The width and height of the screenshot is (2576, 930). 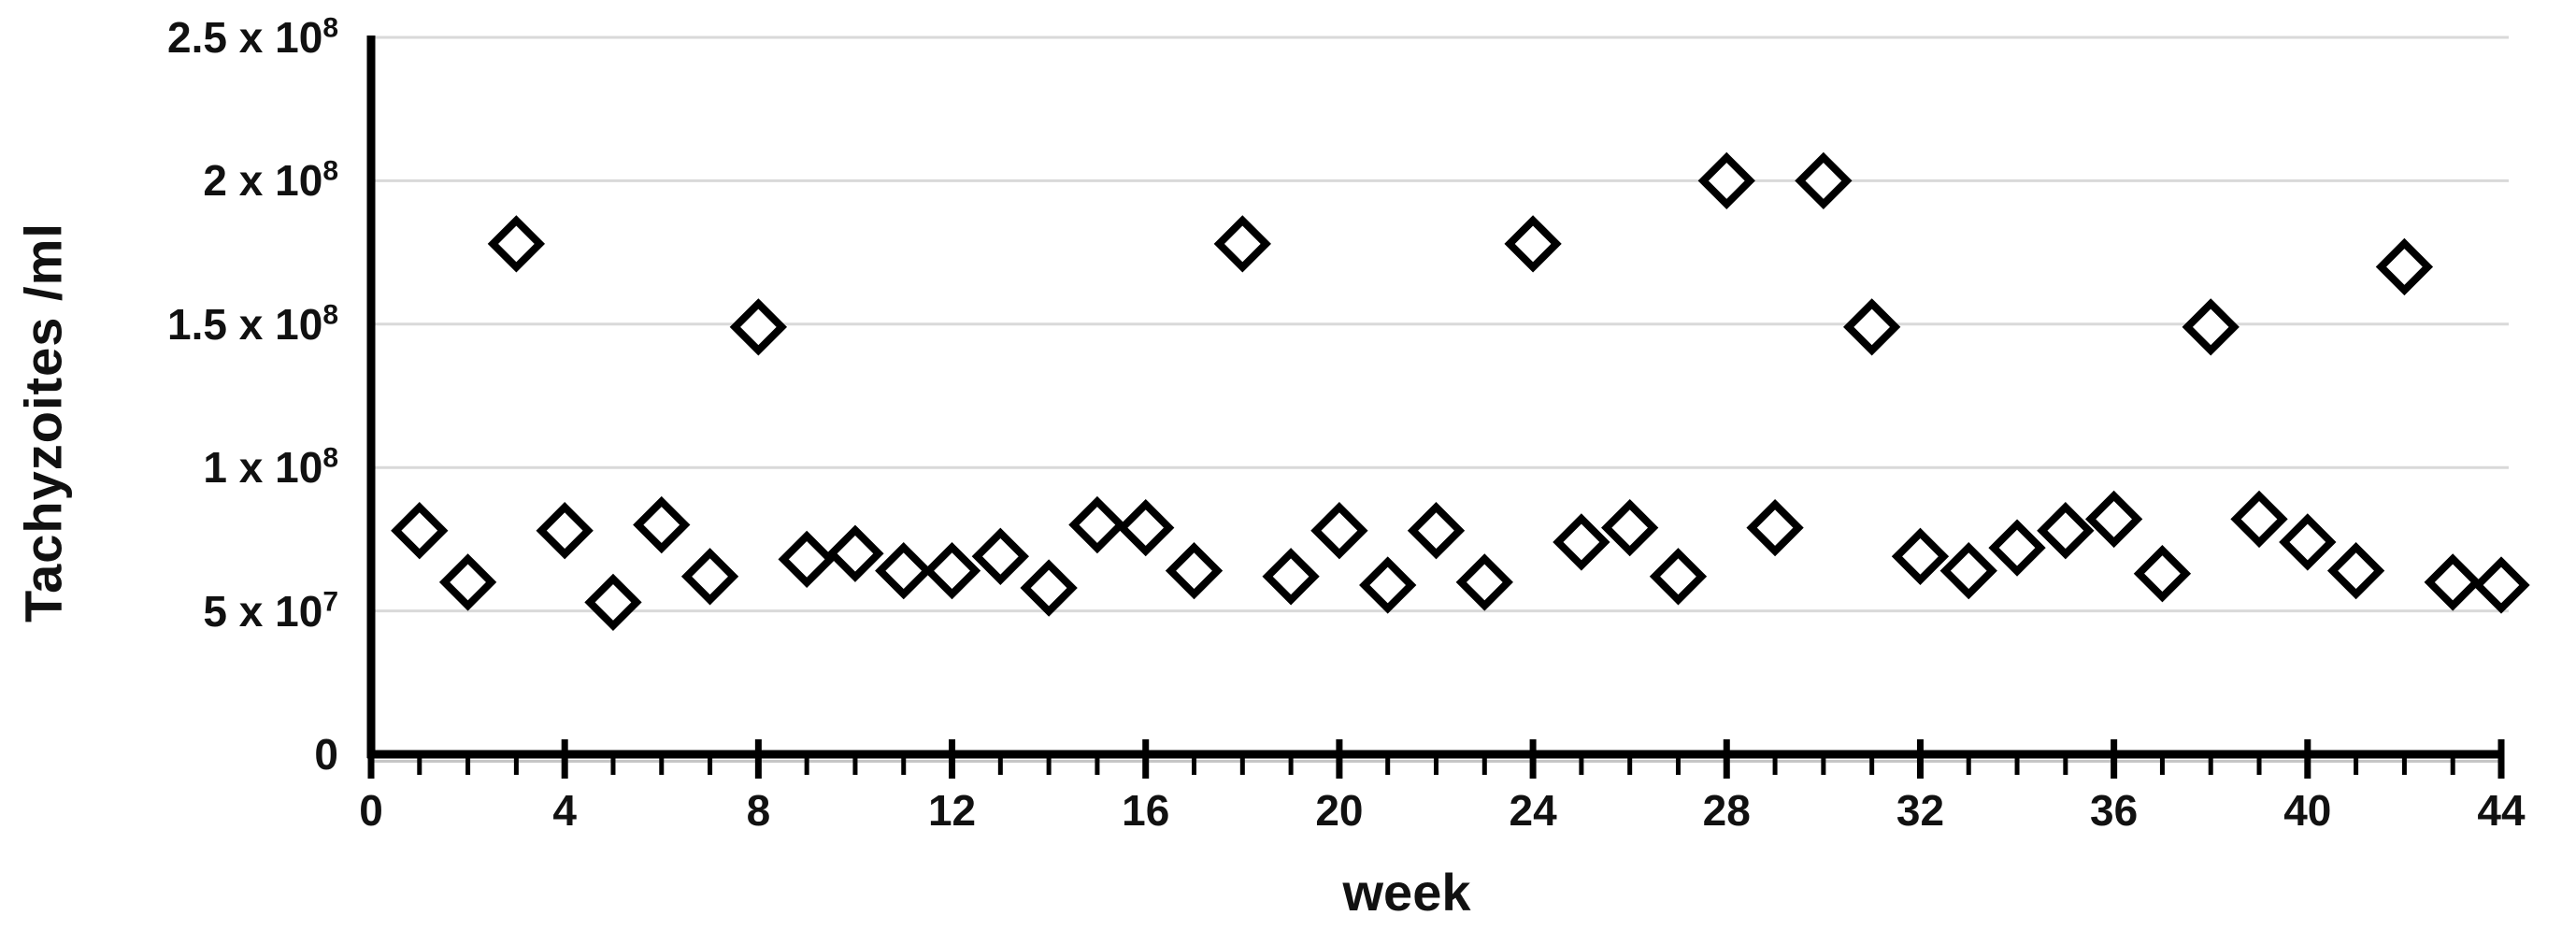 I want to click on x-tick-label: 16, so click(x=1146, y=810).